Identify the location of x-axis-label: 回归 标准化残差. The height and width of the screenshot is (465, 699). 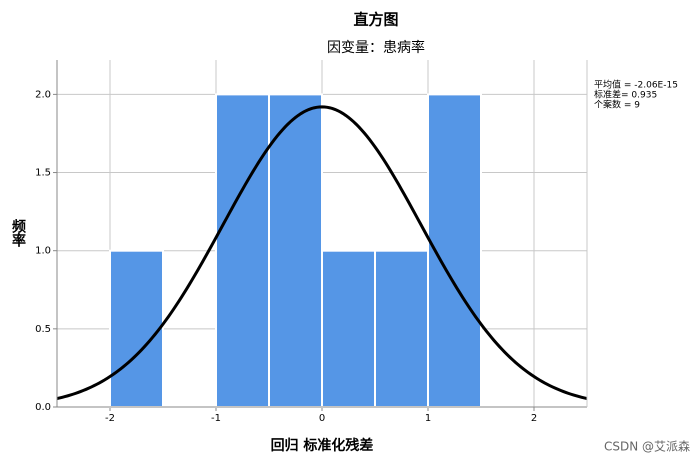
(322, 445).